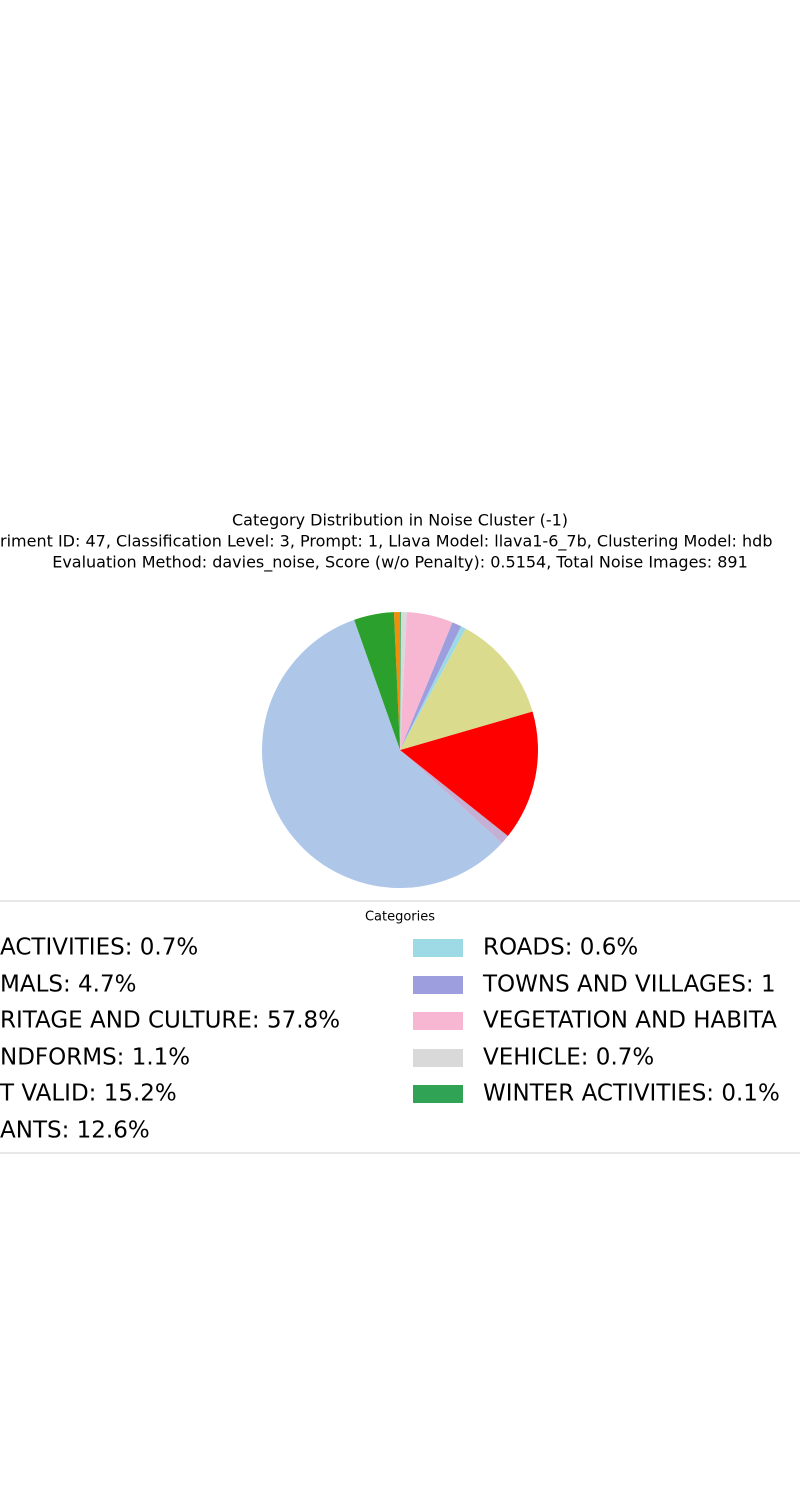  What do you see at coordinates (630, 1021) in the screenshot?
I see `legend-label: VEGETATION AND HABITA` at bounding box center [630, 1021].